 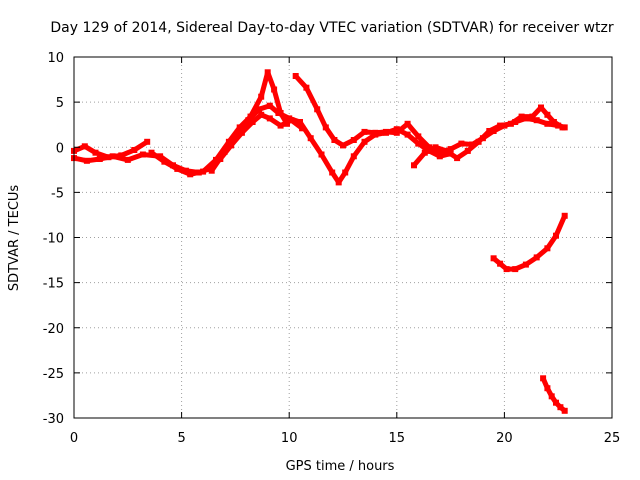 What do you see at coordinates (55, 58) in the screenshot?
I see `y-tick-label: 10` at bounding box center [55, 58].